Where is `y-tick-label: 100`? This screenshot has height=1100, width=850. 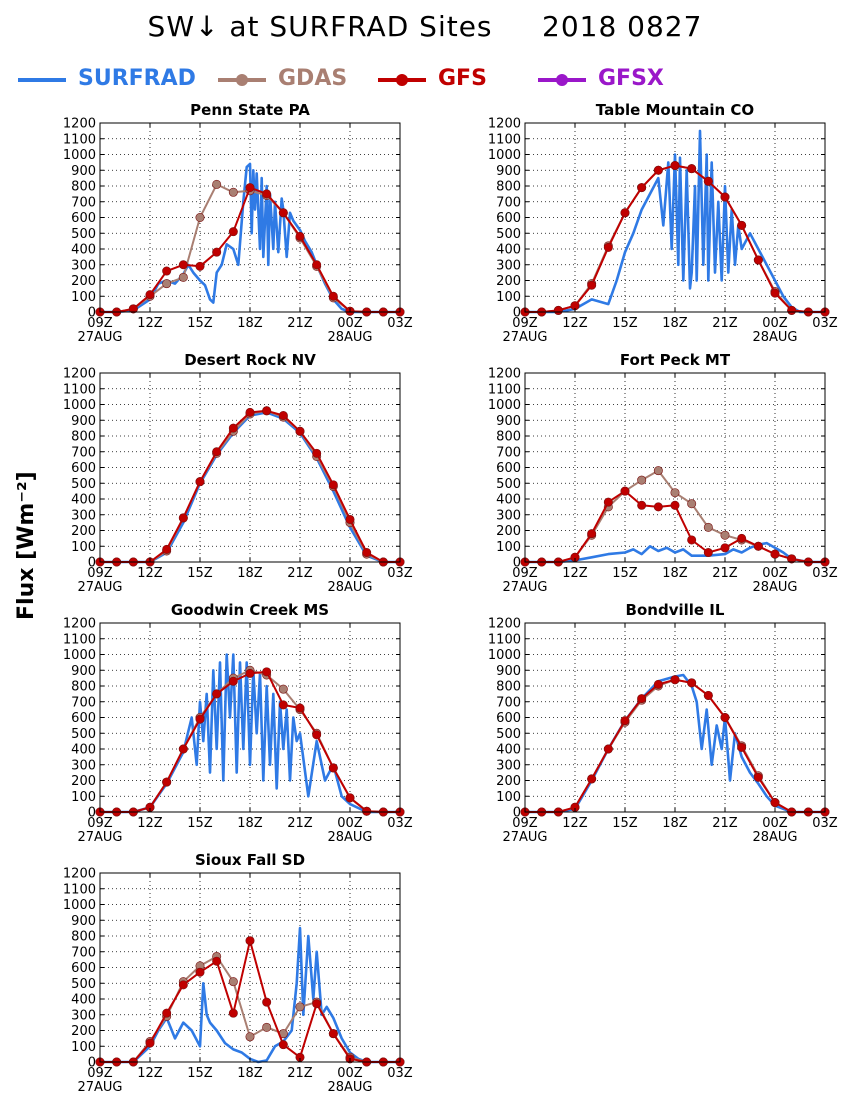 y-tick-label: 100 is located at coordinates (83, 1047).